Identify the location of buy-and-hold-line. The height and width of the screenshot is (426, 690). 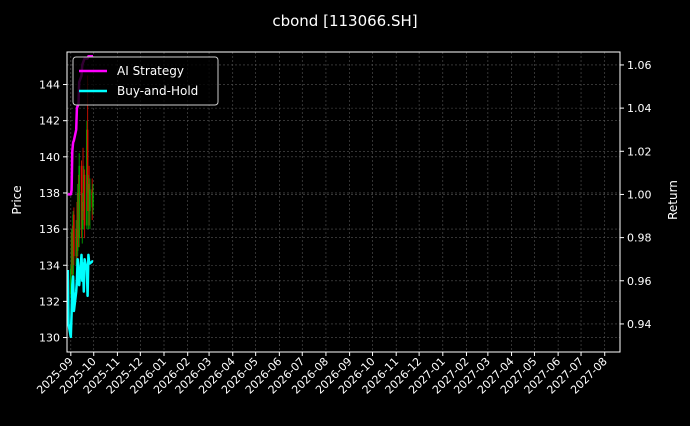
(80, 296).